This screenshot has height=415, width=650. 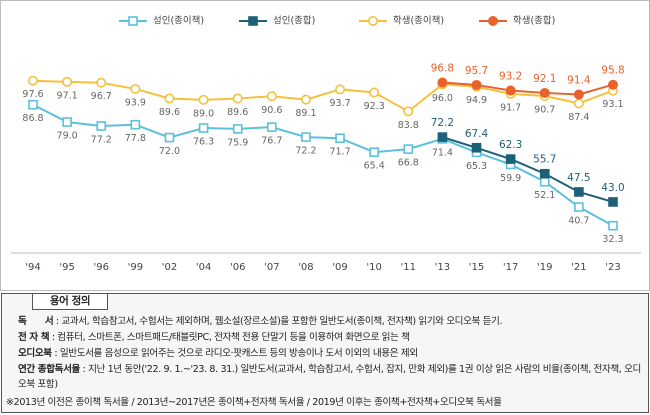 What do you see at coordinates (70, 301) in the screenshot?
I see `definitions-title: 용어 정의` at bounding box center [70, 301].